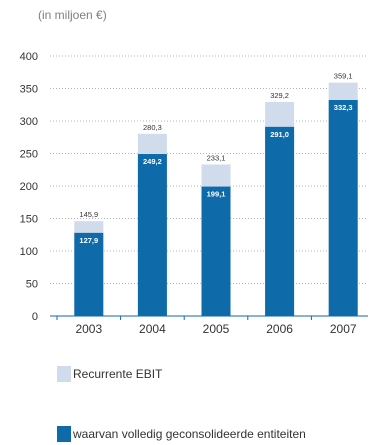 The height and width of the screenshot is (445, 372). What do you see at coordinates (279, 134) in the screenshot?
I see `data-label-consolidated: 291,0` at bounding box center [279, 134].